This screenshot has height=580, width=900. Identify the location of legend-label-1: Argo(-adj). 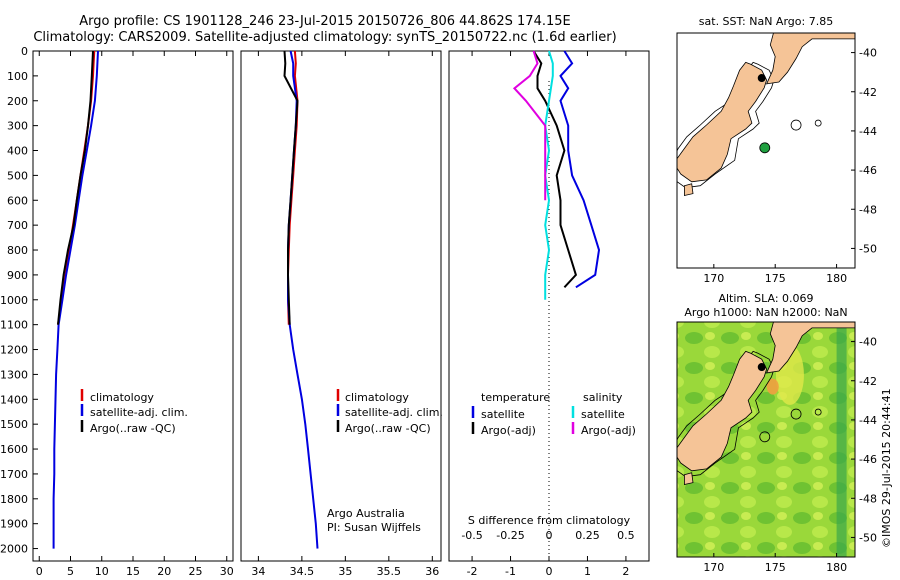
(508, 430).